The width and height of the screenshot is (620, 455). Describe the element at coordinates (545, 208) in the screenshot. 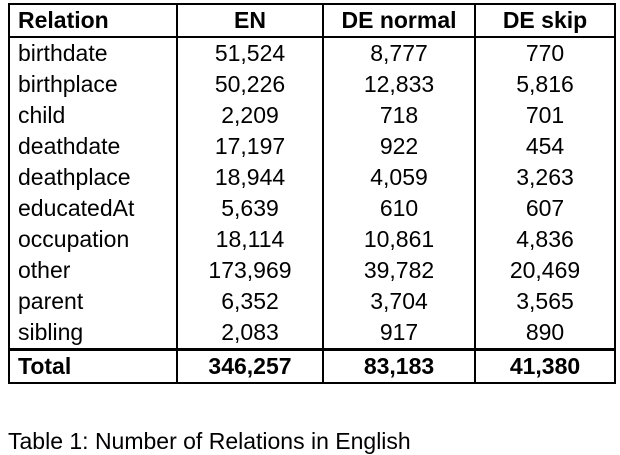

I see `cell-value: 607` at that location.